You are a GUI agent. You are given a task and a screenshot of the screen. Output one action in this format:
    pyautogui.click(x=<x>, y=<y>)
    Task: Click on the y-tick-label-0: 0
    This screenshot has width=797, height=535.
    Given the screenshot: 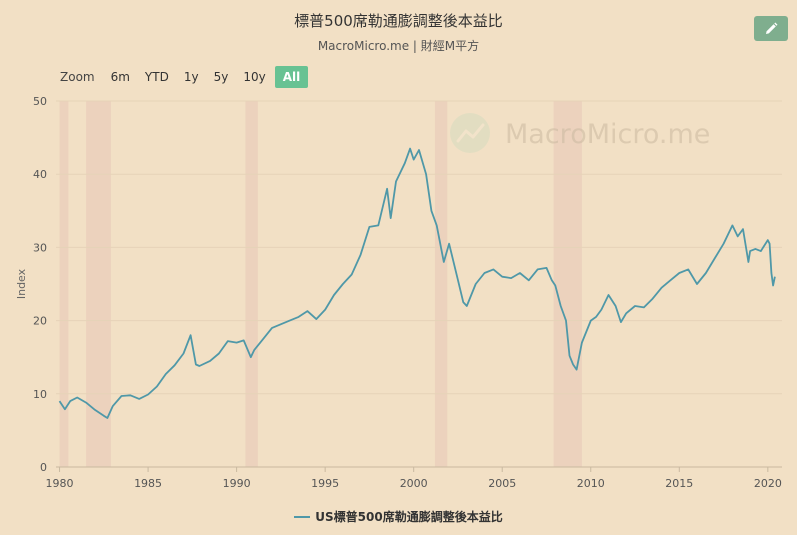 What is the action you would take?
    pyautogui.click(x=43, y=467)
    